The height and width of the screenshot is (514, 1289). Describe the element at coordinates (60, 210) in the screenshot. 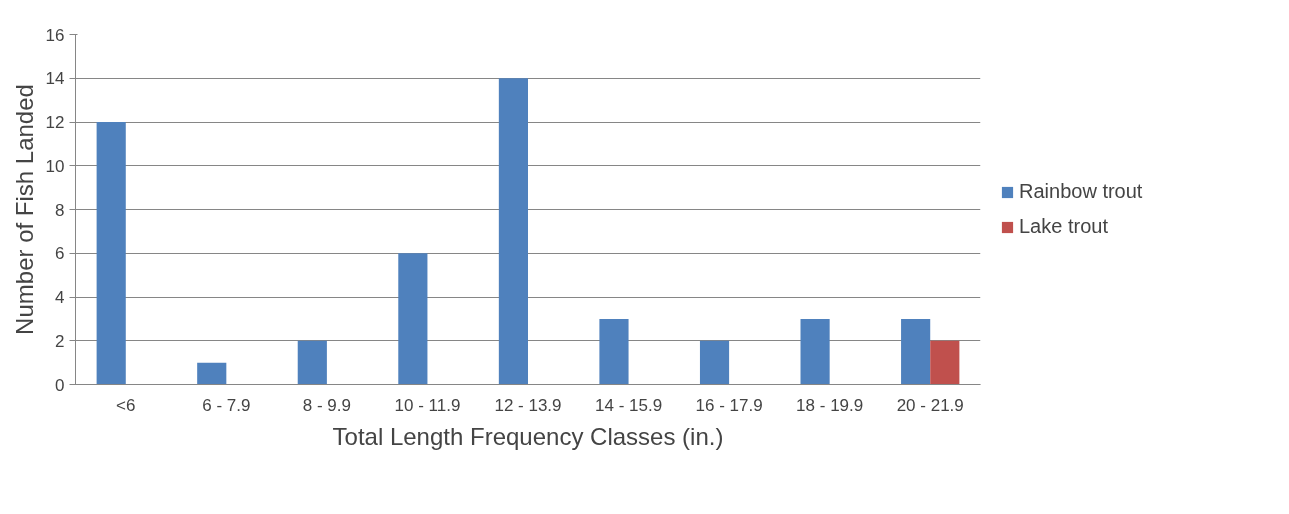

I see `y-tick-label: 8` at that location.